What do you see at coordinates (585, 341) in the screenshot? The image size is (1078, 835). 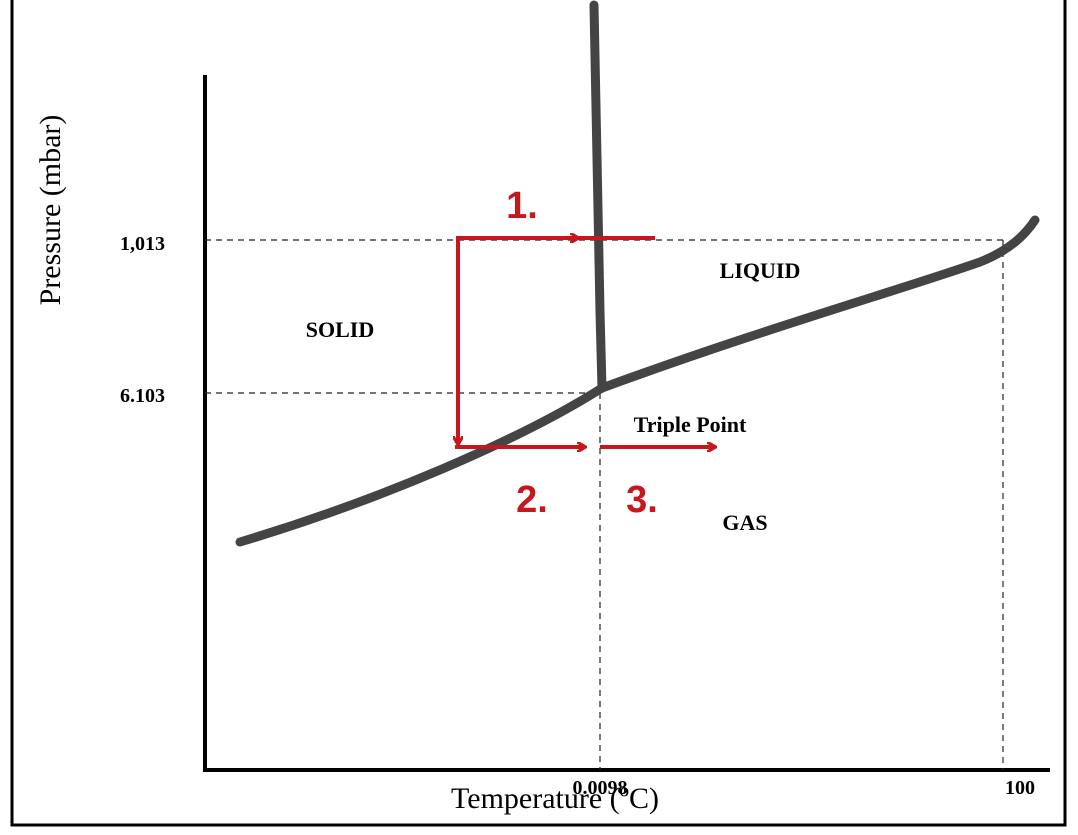 I see `process-arrows` at bounding box center [585, 341].